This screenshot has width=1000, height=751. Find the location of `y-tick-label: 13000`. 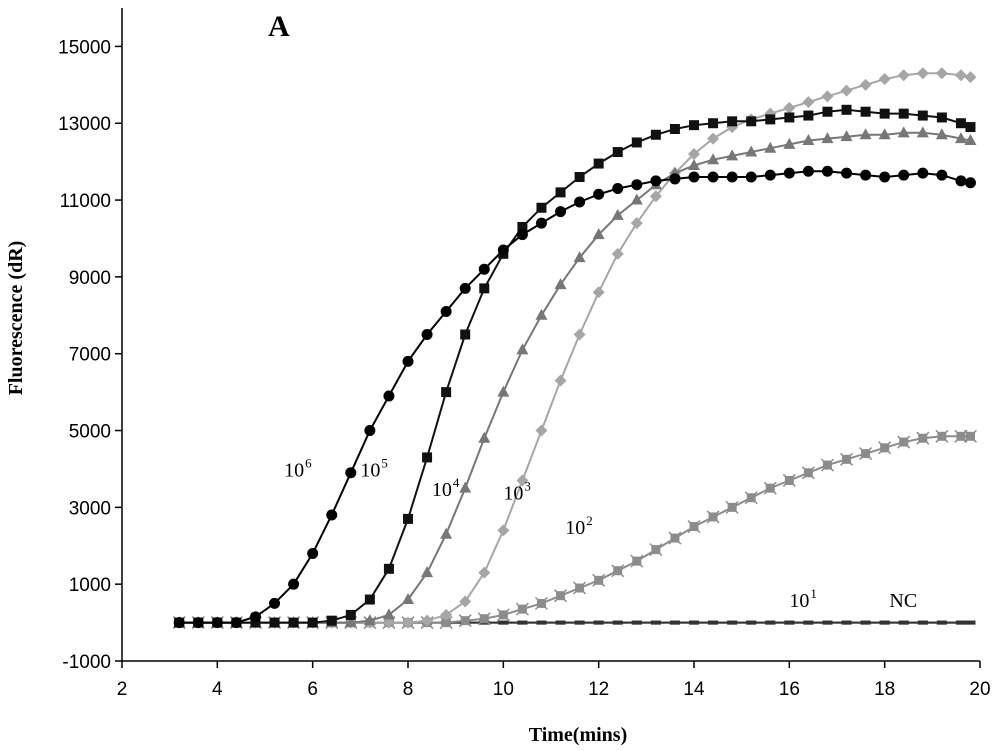

y-tick-label: 13000 is located at coordinates (84, 124).